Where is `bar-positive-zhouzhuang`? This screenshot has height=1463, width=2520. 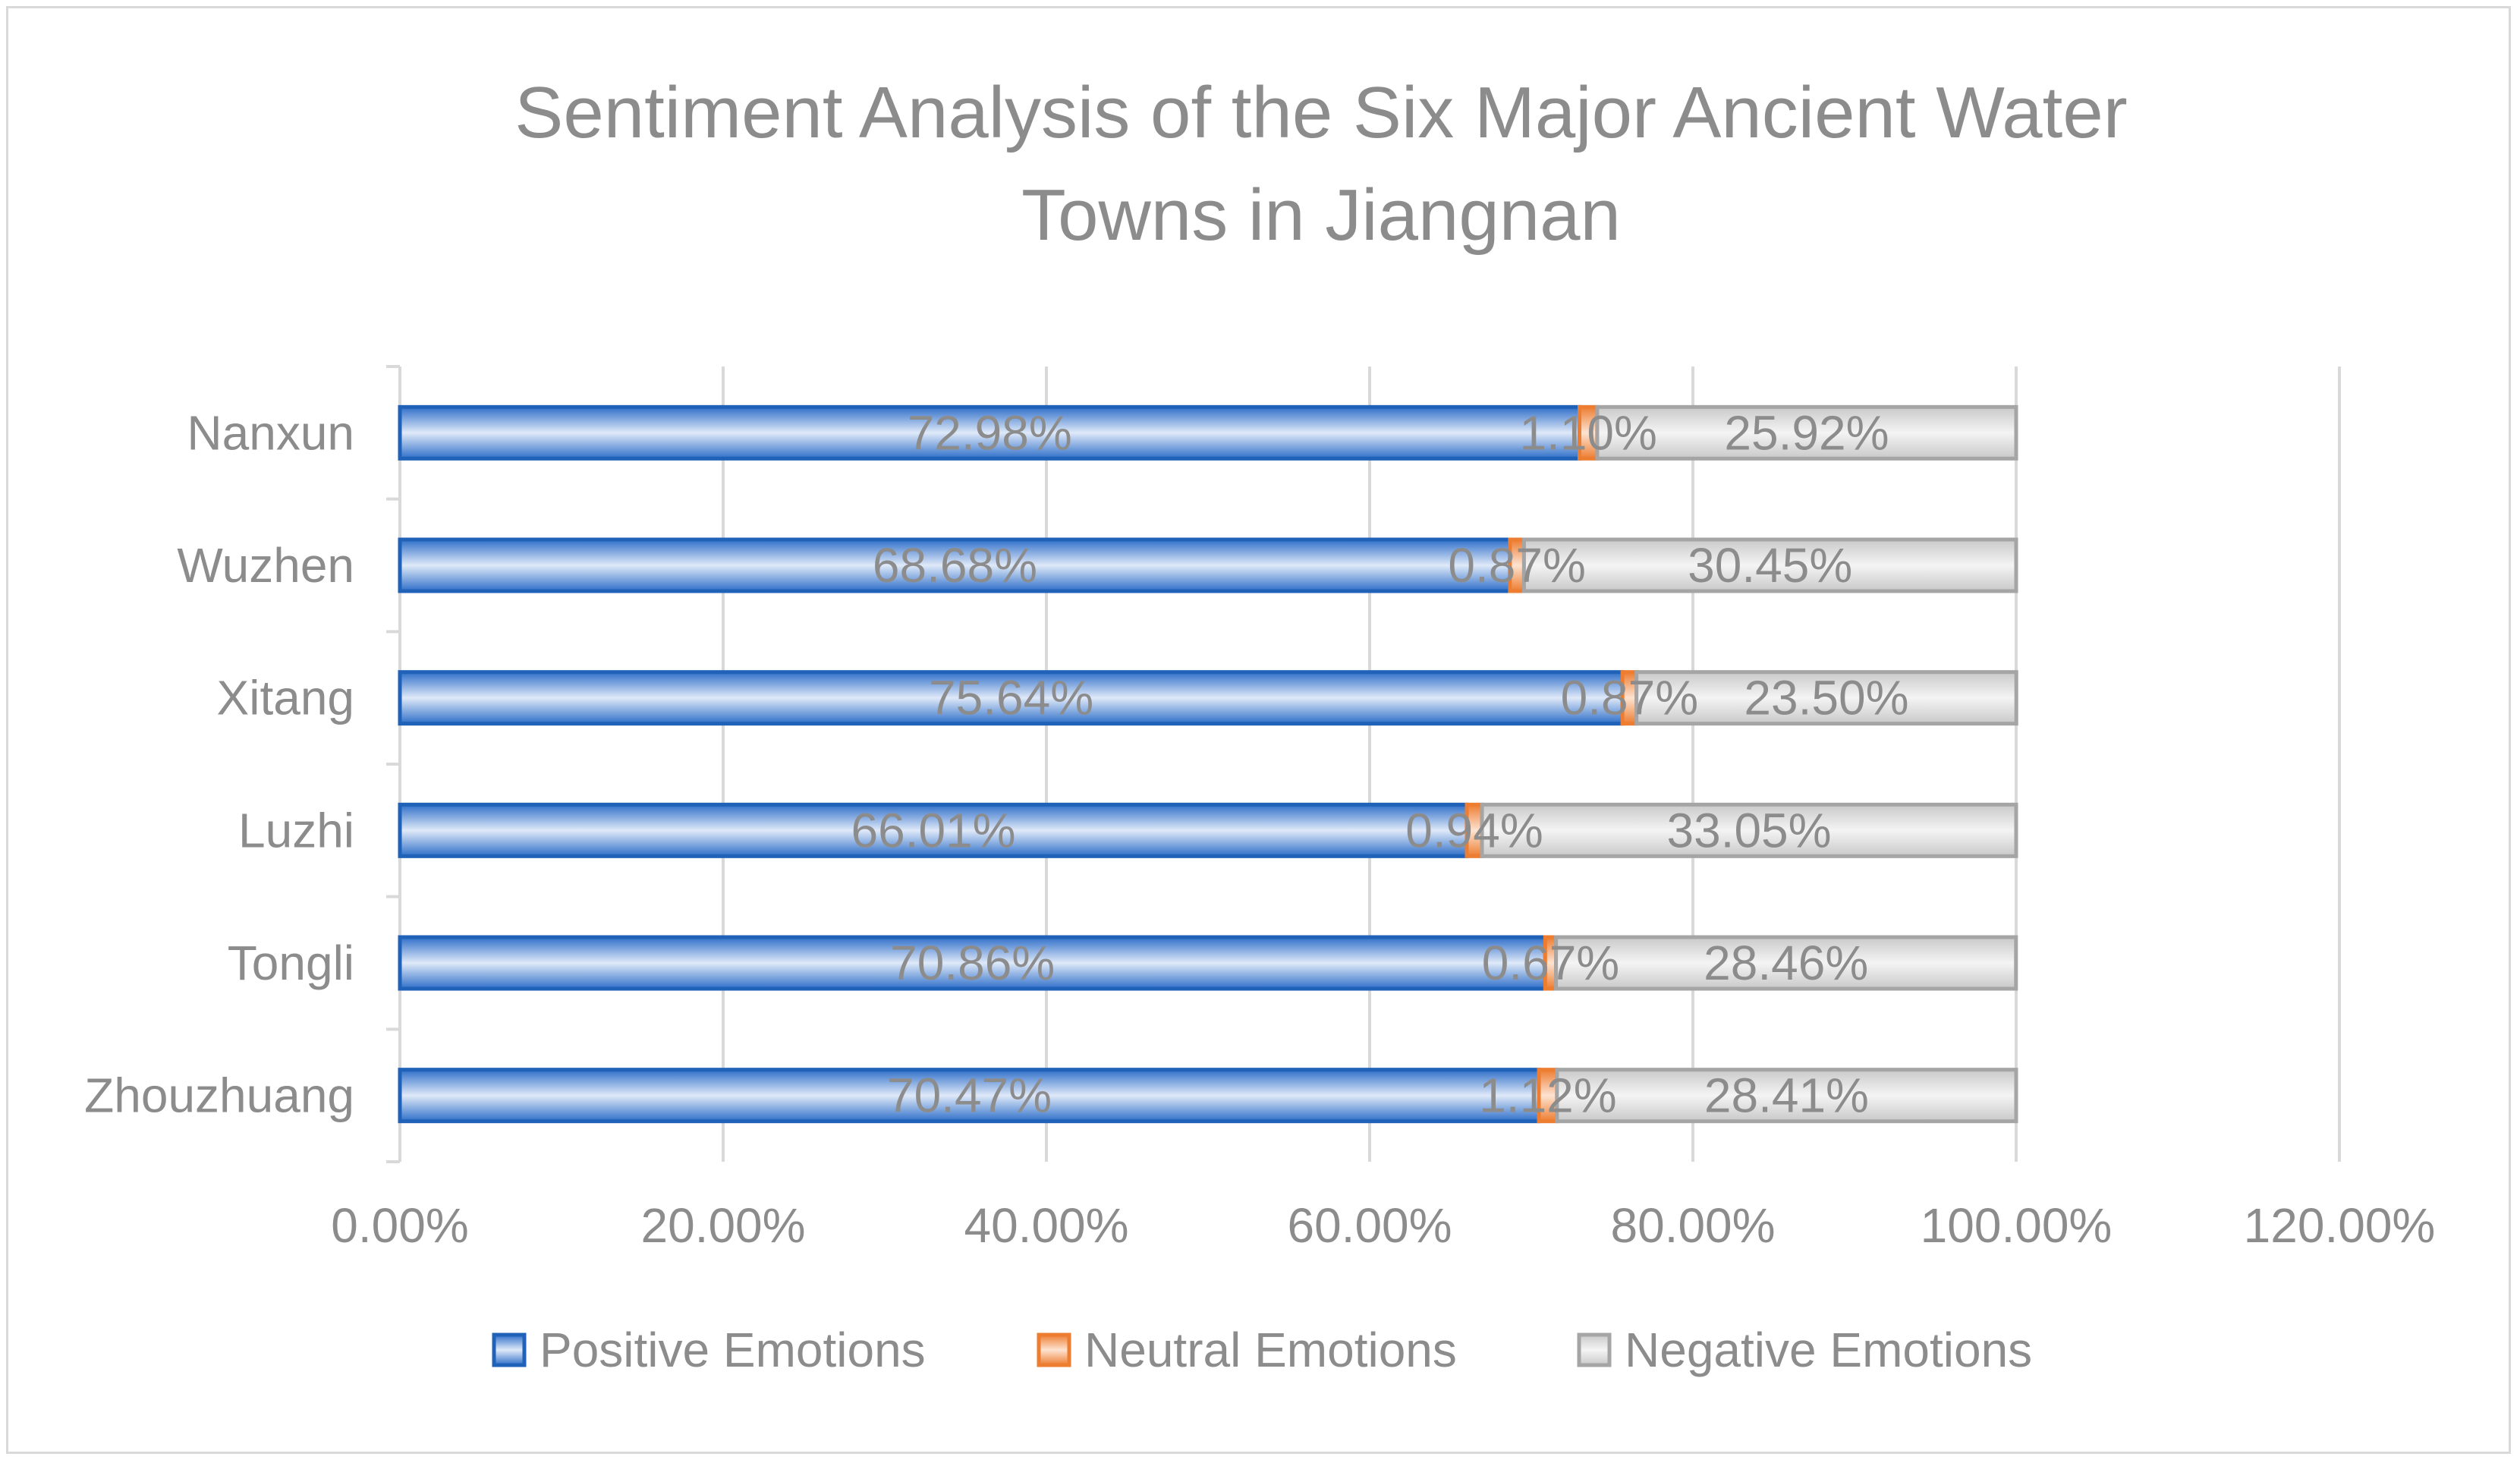 bar-positive-zhouzhuang is located at coordinates (969, 1096).